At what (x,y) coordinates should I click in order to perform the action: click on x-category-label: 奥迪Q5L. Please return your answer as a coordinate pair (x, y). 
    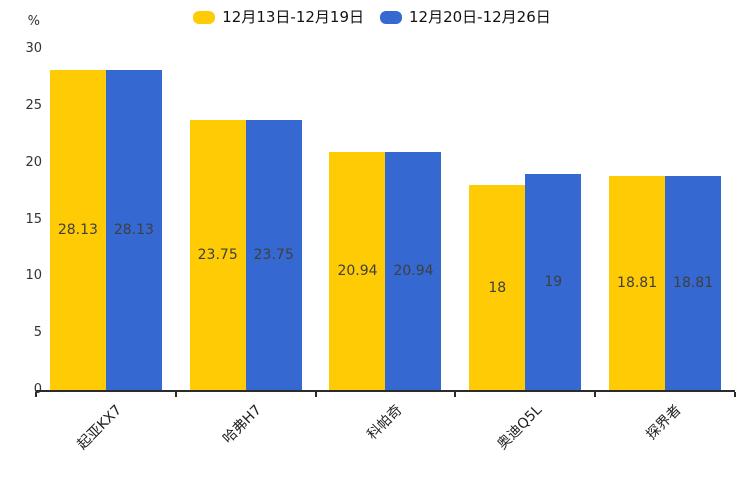
    Looking at the image, I should click on (519, 427).